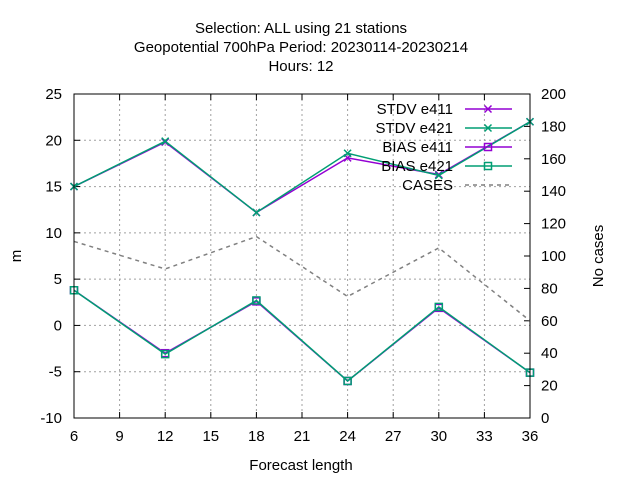  What do you see at coordinates (549, 353) in the screenshot?
I see `y2-tick-label: 40` at bounding box center [549, 353].